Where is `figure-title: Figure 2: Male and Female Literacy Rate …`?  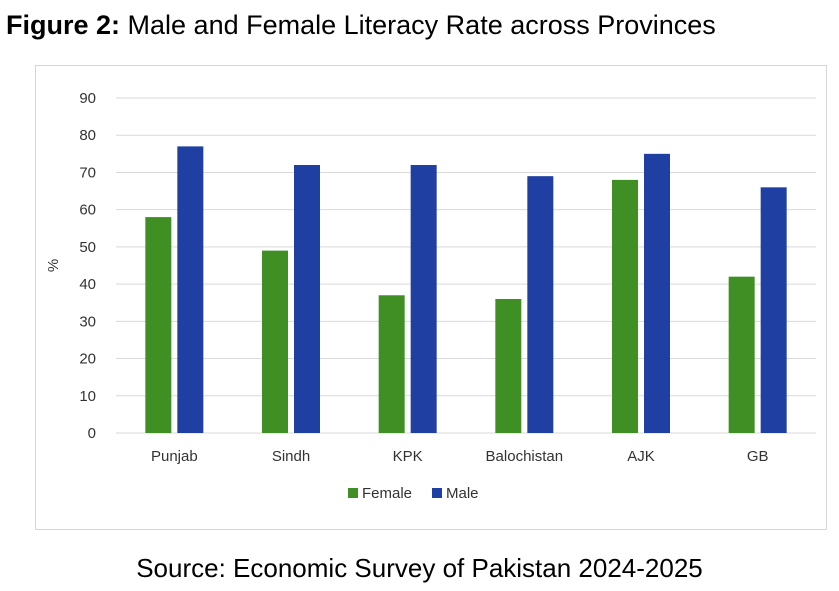 figure-title: Figure 2: Male and Female Literacy Rate … is located at coordinates (361, 25).